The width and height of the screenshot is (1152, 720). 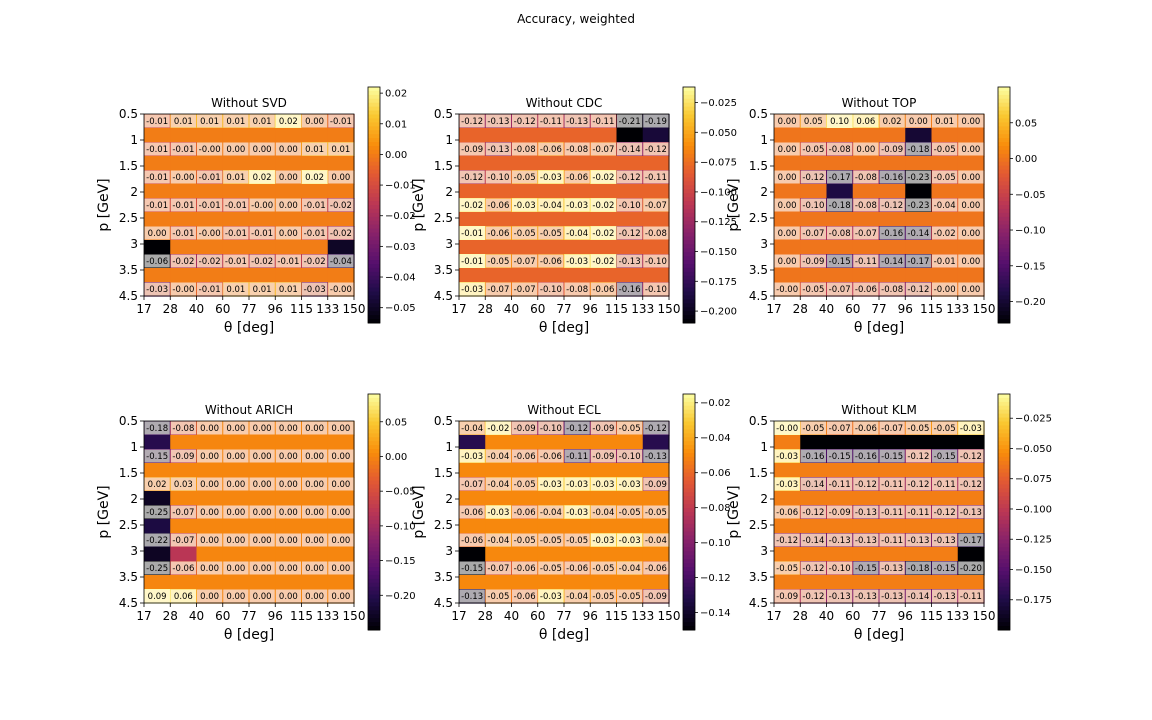 I want to click on cell-value-label: -0.18, so click(x=840, y=206).